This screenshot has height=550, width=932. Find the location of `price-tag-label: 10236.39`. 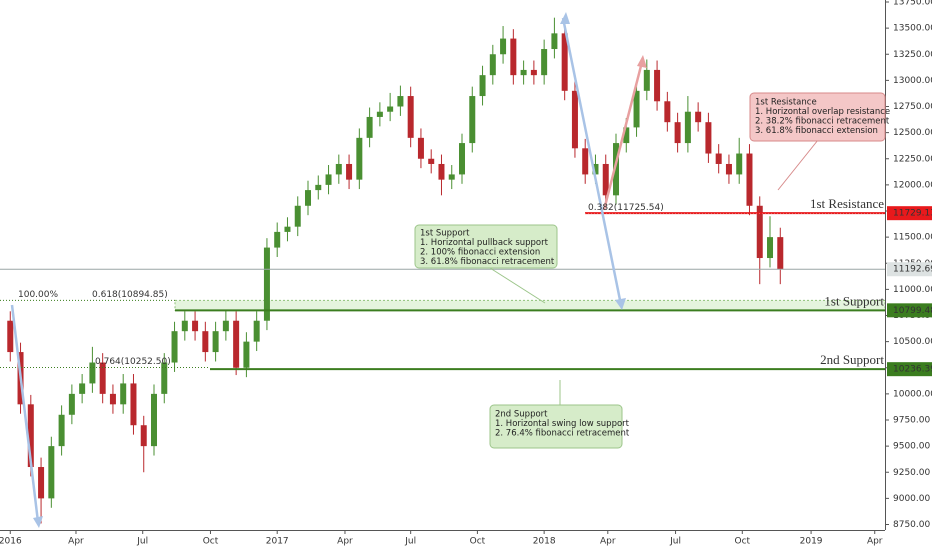

price-tag-label: 10236.39 is located at coordinates (912, 370).